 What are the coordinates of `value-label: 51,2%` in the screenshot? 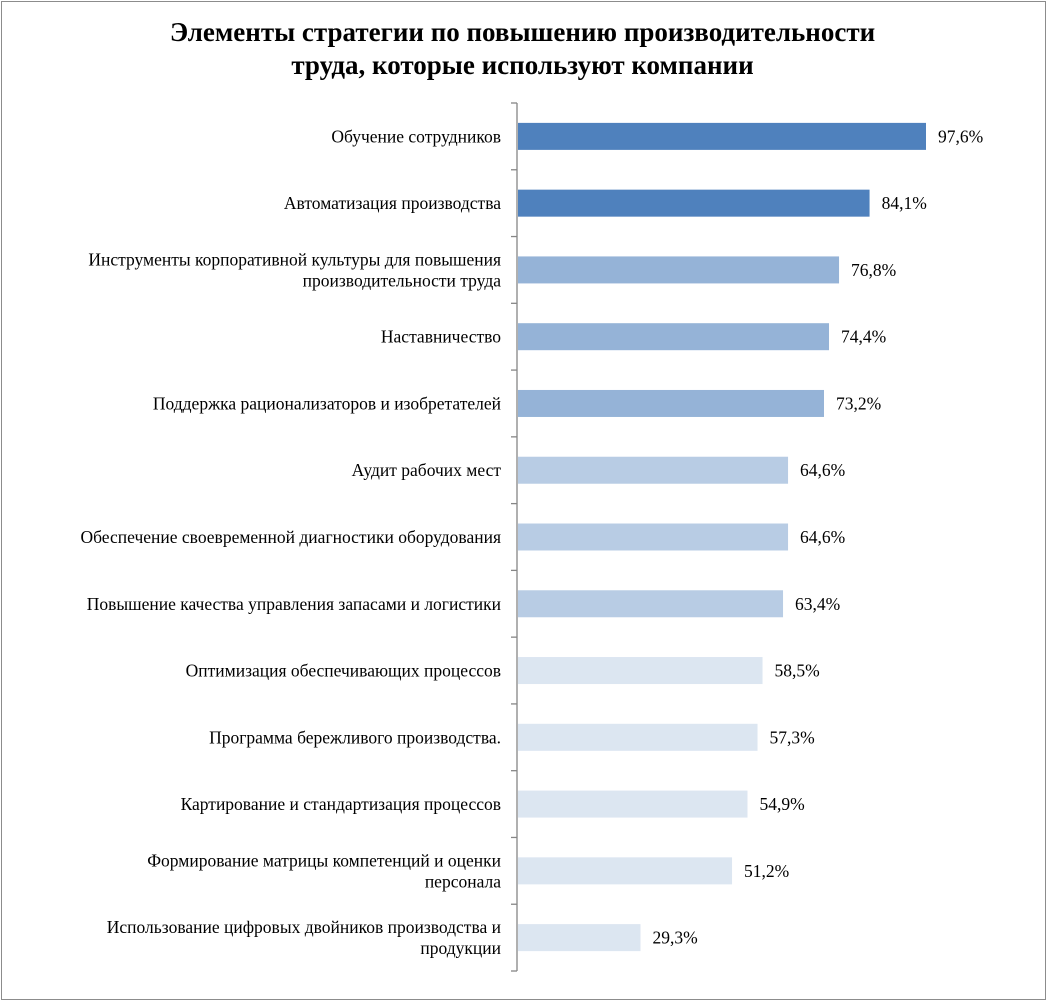 It's located at (766, 871).